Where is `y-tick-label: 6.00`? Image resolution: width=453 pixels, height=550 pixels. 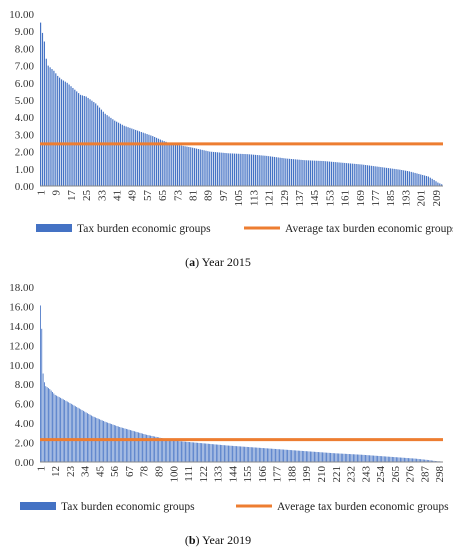 y-tick-label: 6.00 is located at coordinates (25, 84).